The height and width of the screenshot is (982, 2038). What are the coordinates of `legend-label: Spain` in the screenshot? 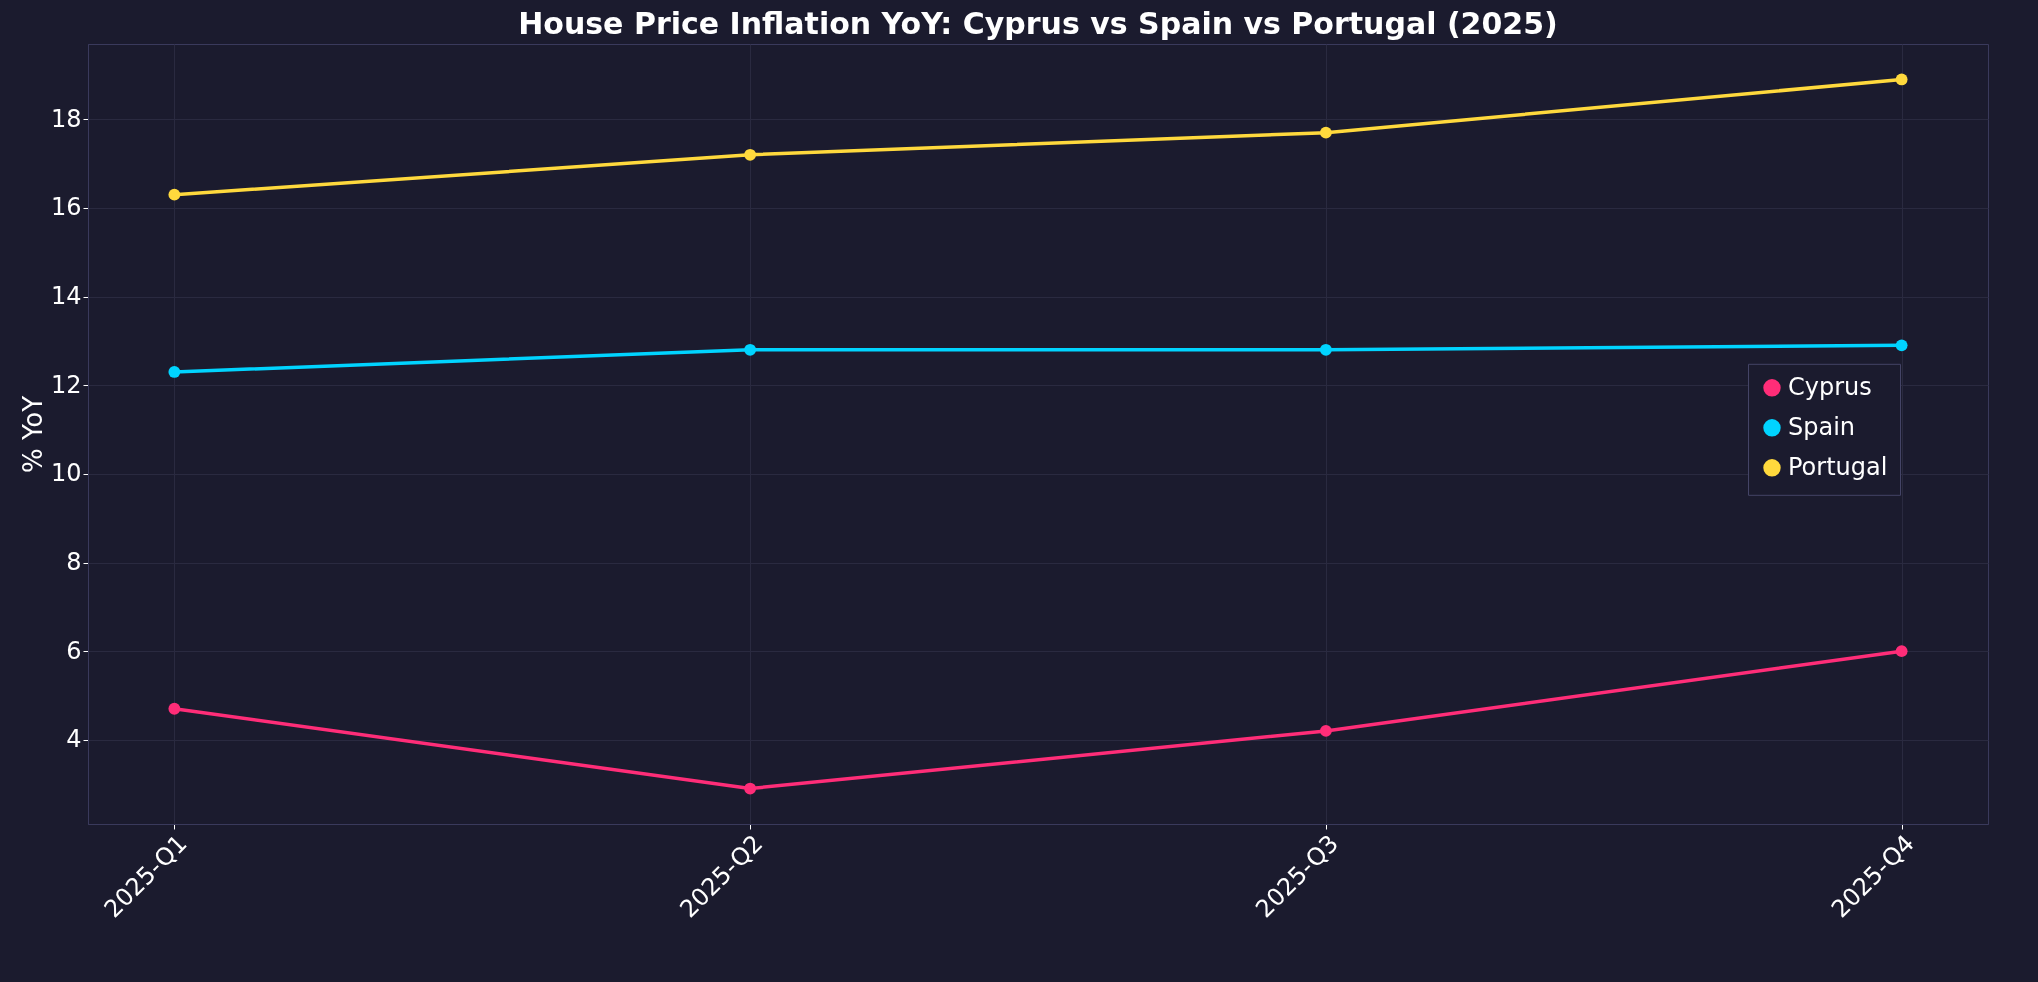 It's located at (1822, 426).